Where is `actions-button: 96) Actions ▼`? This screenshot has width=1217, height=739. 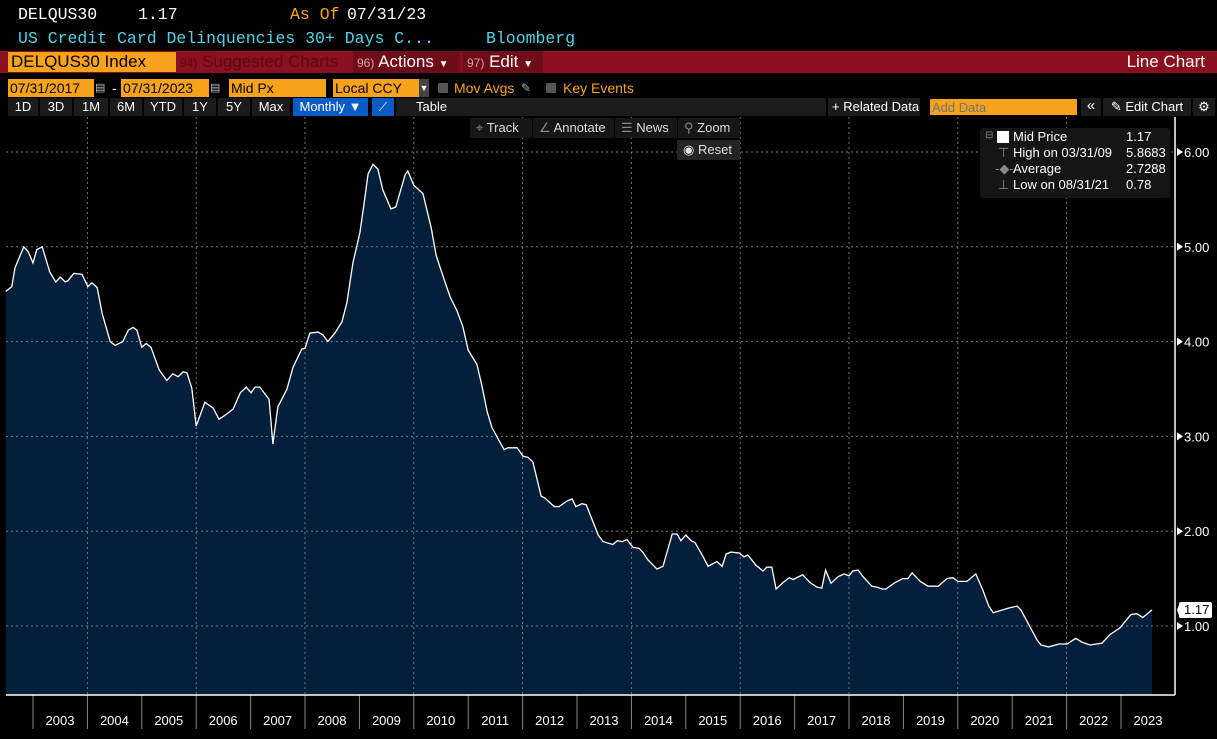 actions-button: 96) Actions ▼ is located at coordinates (406, 62).